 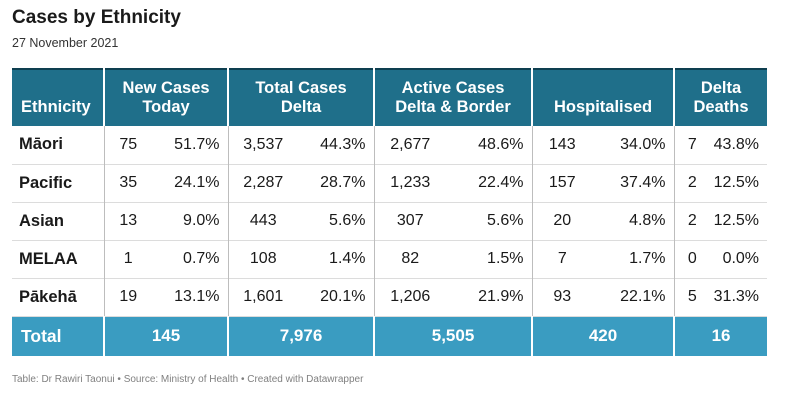 I want to click on hospitalised-percent: 37.4%, so click(x=643, y=182).